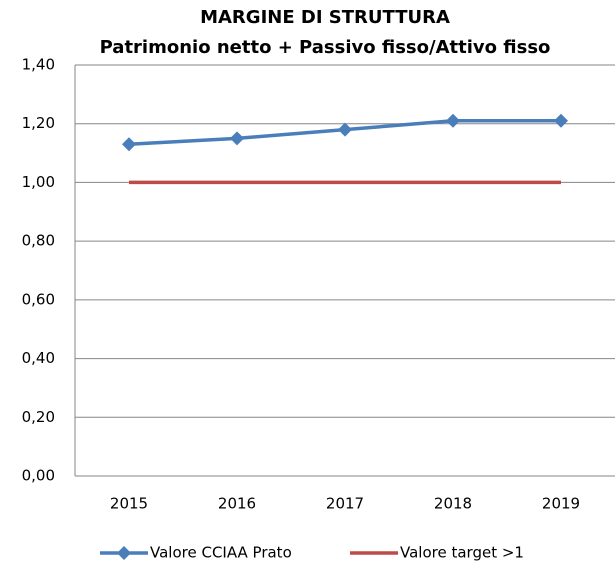  I want to click on y-tick-label: 0,20, so click(38, 417).